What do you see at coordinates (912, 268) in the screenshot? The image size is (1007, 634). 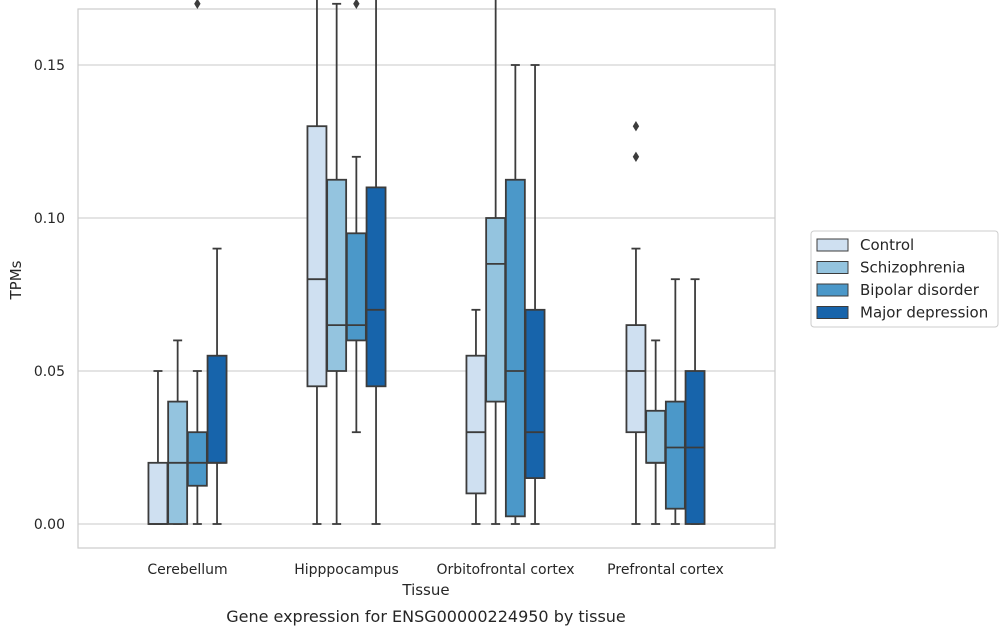 I see `legend-label: Schizophrenia` at bounding box center [912, 268].